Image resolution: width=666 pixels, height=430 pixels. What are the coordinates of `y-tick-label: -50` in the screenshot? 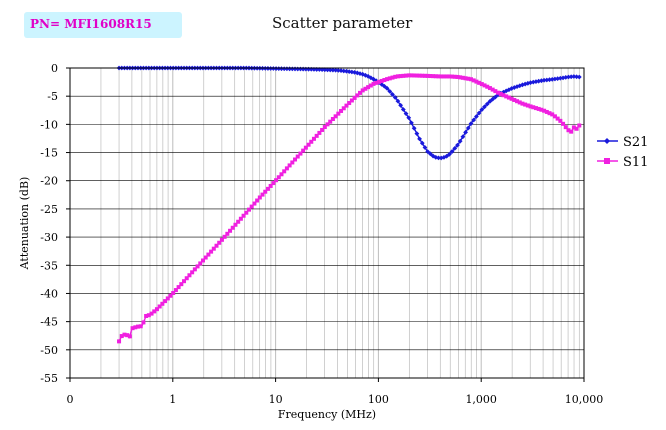 It's located at (49, 350).